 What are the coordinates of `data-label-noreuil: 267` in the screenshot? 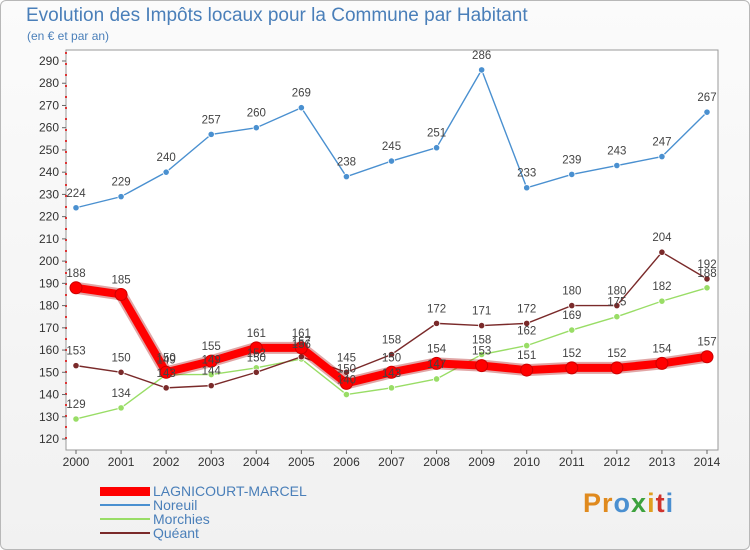 It's located at (706, 98).